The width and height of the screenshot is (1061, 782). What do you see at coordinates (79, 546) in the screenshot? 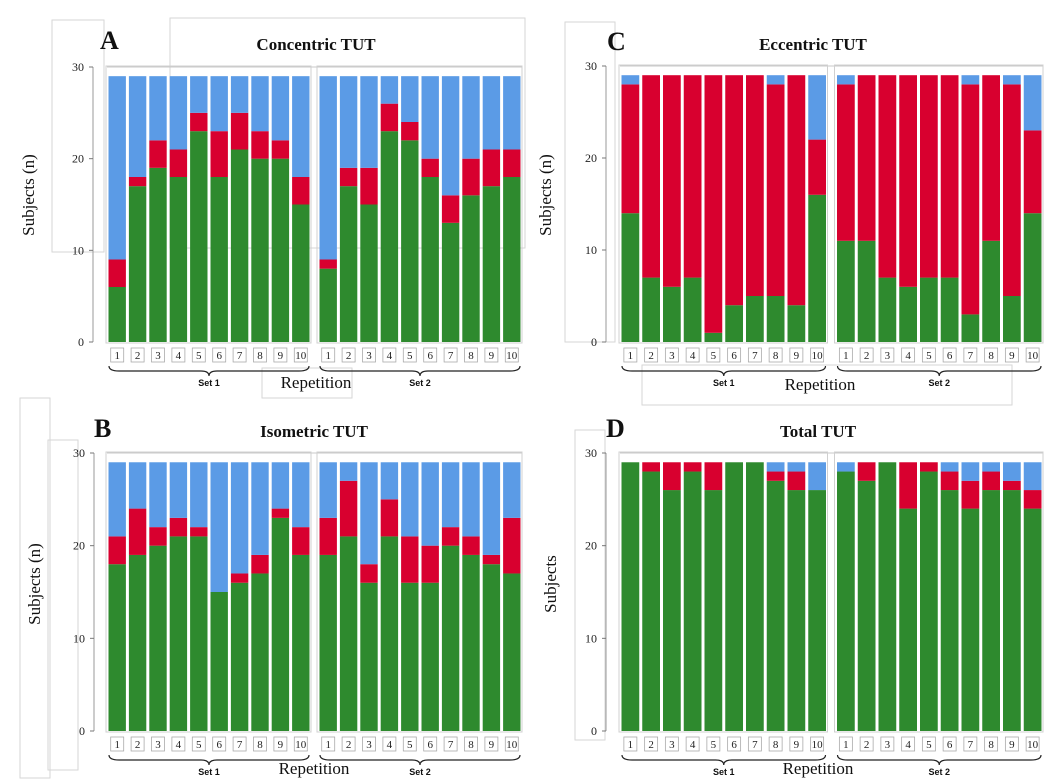
I see `y-tick-label: 20` at bounding box center [79, 546].